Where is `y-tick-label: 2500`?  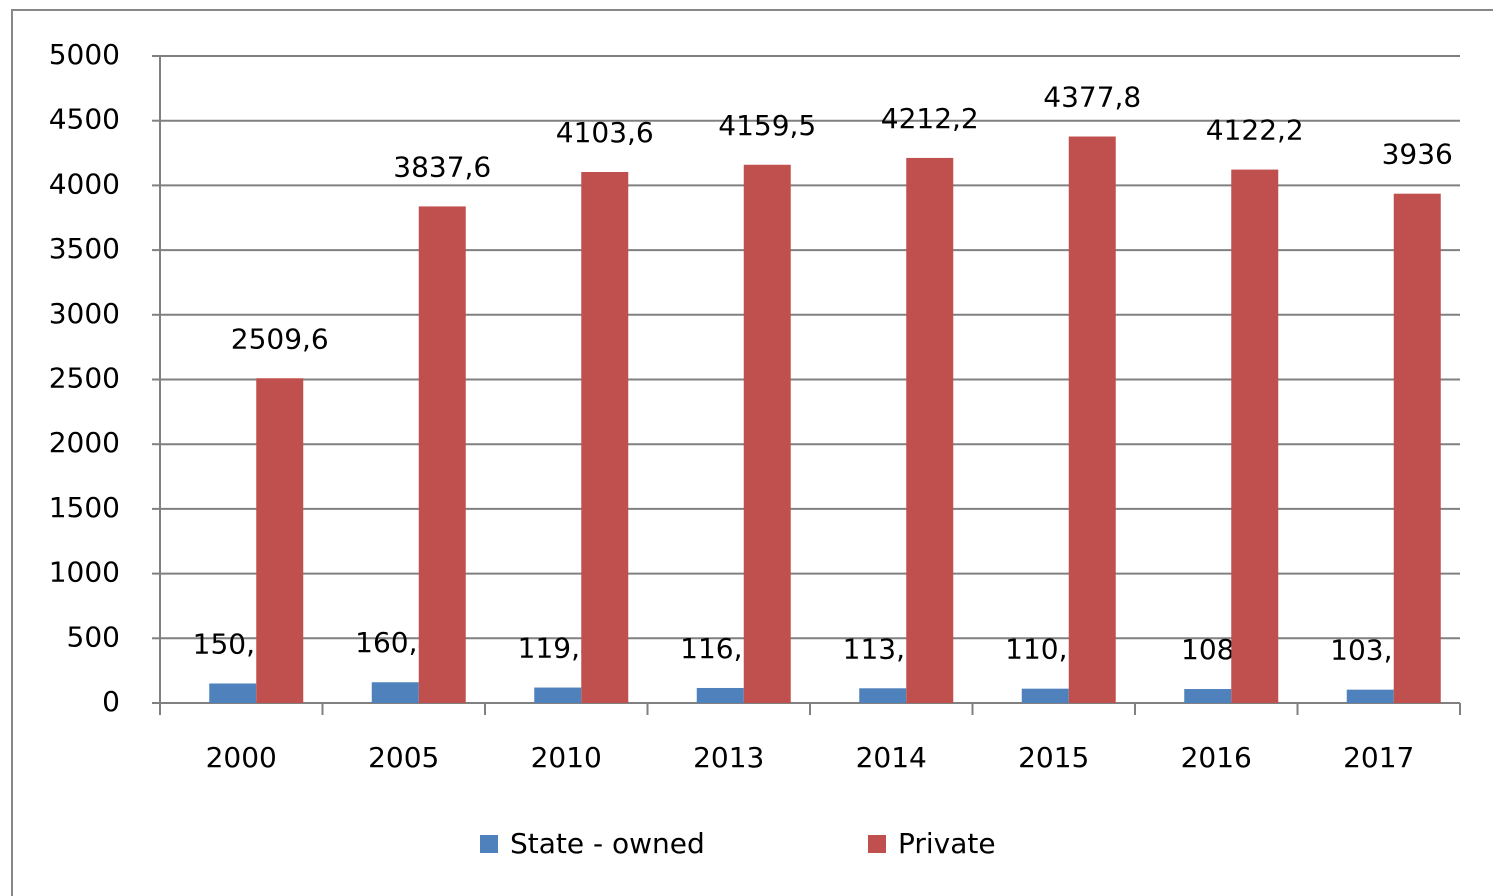 y-tick-label: 2500 is located at coordinates (84, 378).